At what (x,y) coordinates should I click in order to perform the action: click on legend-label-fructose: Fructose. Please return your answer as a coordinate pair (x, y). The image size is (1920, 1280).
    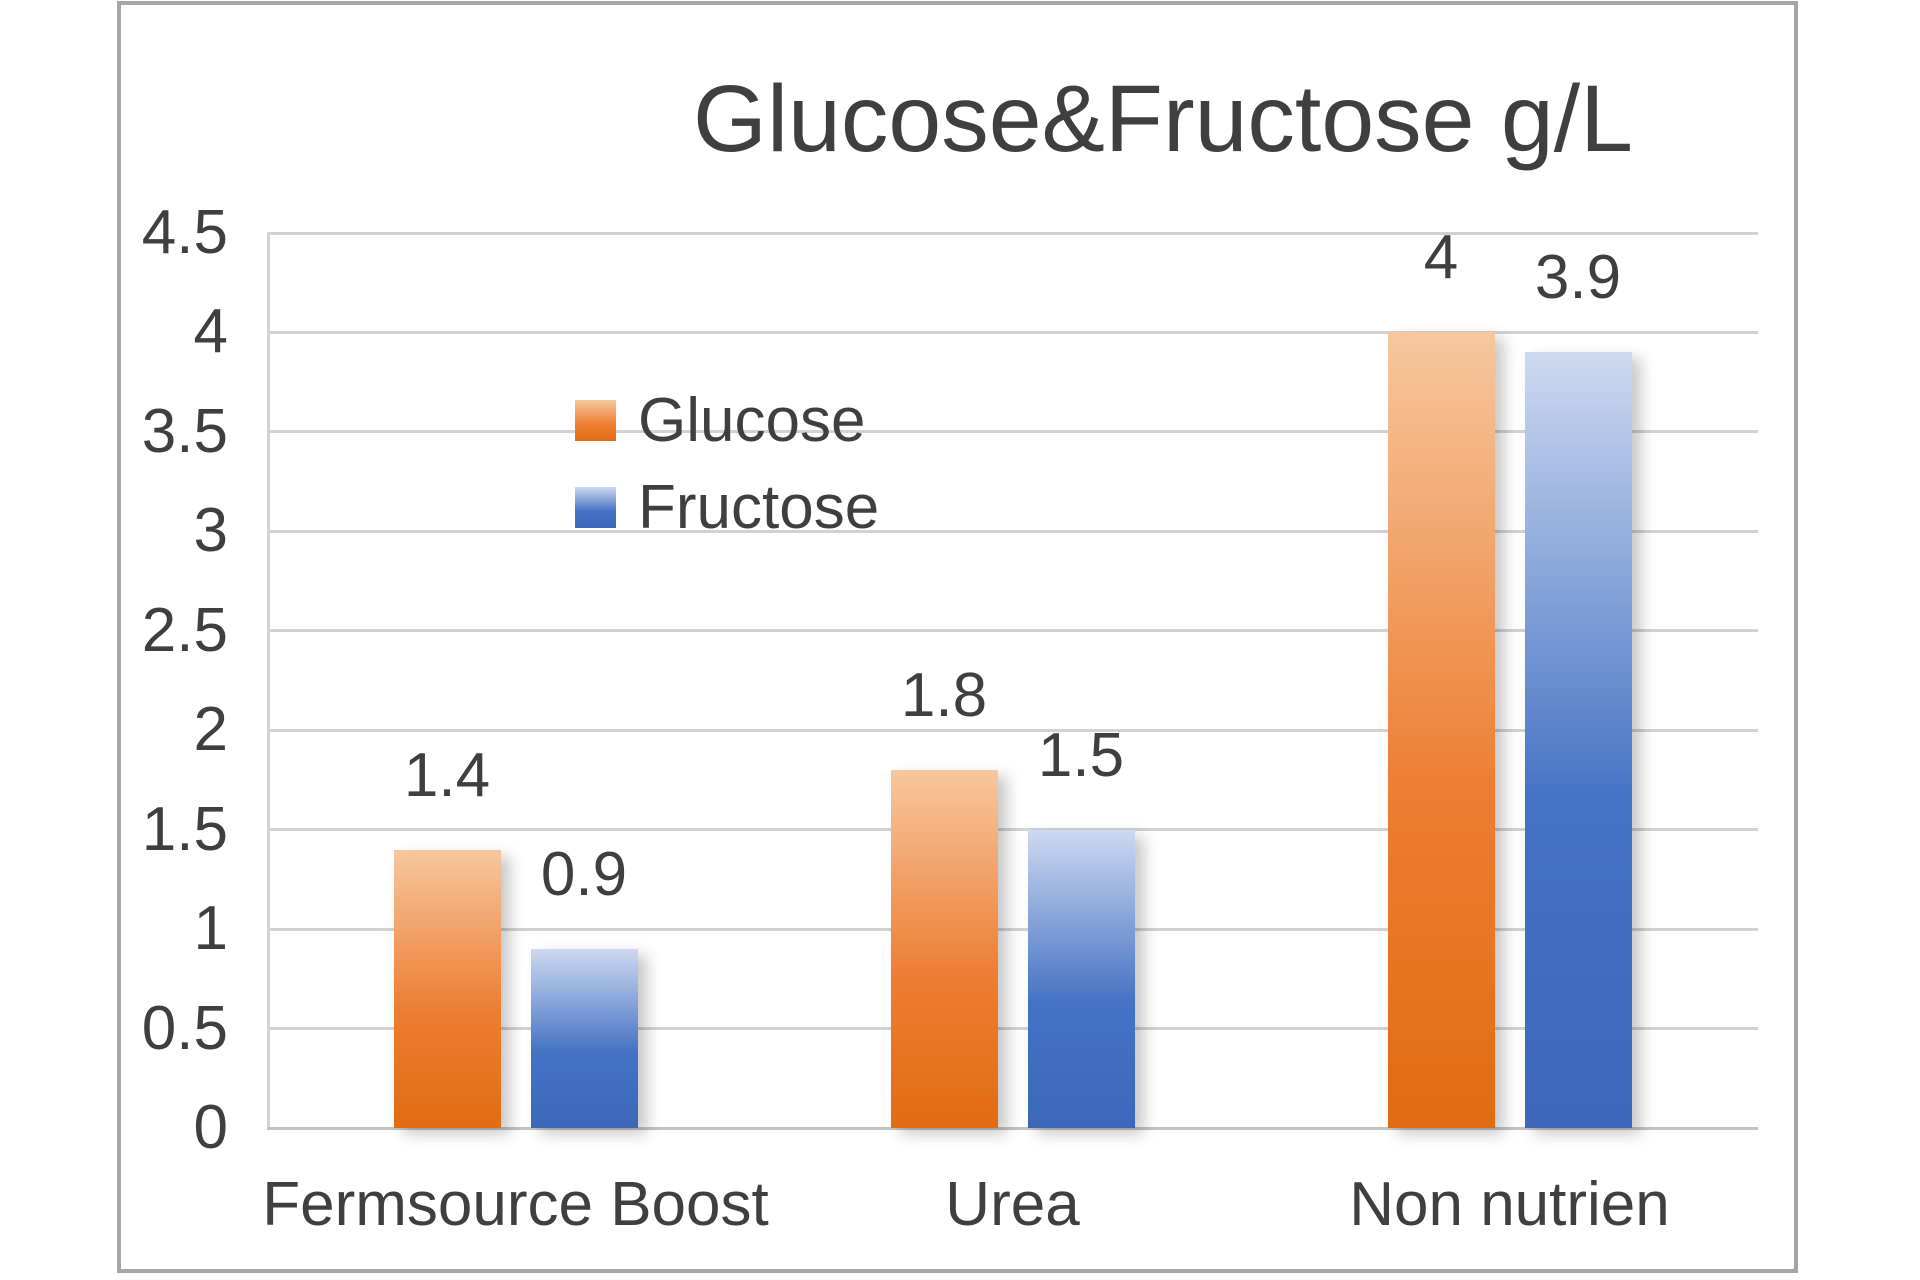
    Looking at the image, I should click on (759, 507).